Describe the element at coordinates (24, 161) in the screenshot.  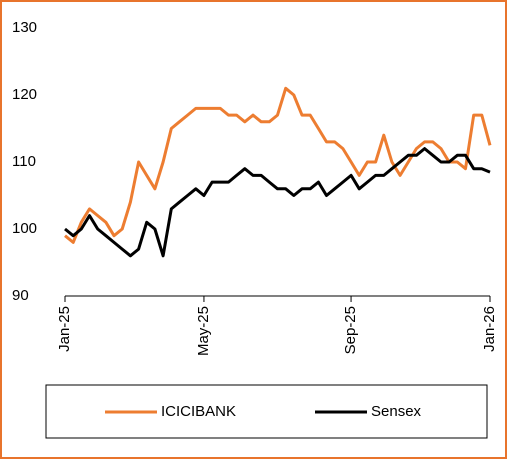
I see `y-tick-label: 110` at that location.